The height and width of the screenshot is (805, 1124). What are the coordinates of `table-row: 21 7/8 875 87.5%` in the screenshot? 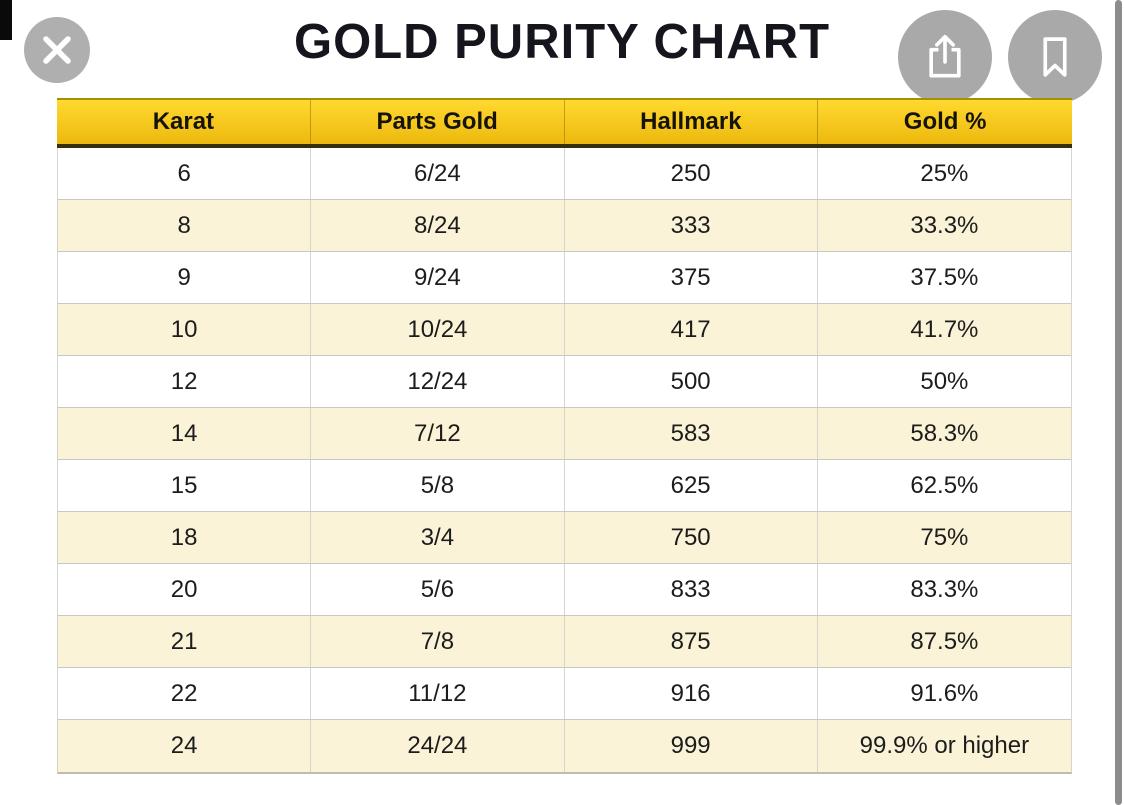 It's located at (564, 642).